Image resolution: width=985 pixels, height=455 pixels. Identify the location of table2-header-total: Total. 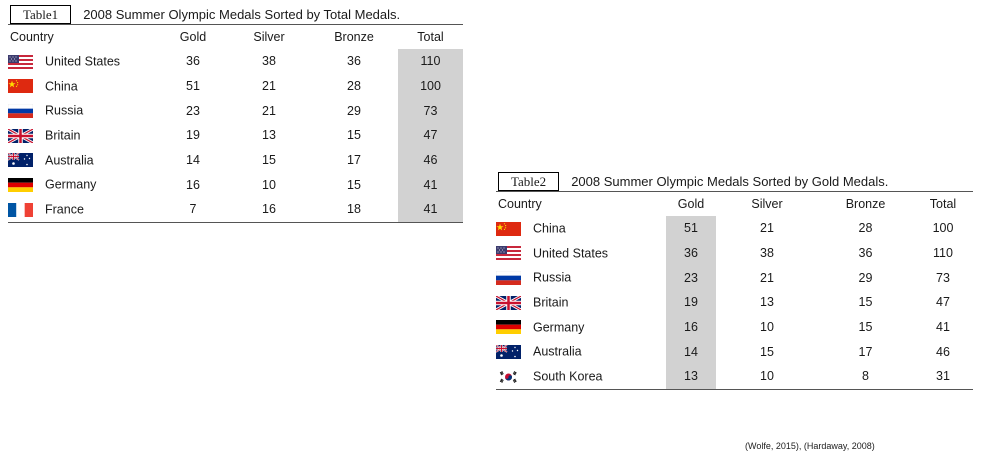
(943, 204).